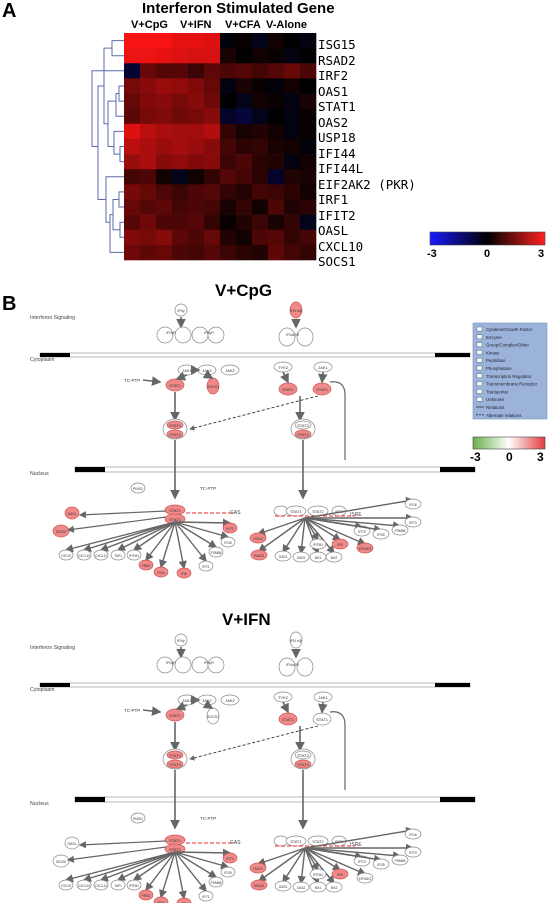 The width and height of the screenshot is (548, 903). Describe the element at coordinates (66, 556) in the screenshot. I see `node-label: CXCL9` at that location.